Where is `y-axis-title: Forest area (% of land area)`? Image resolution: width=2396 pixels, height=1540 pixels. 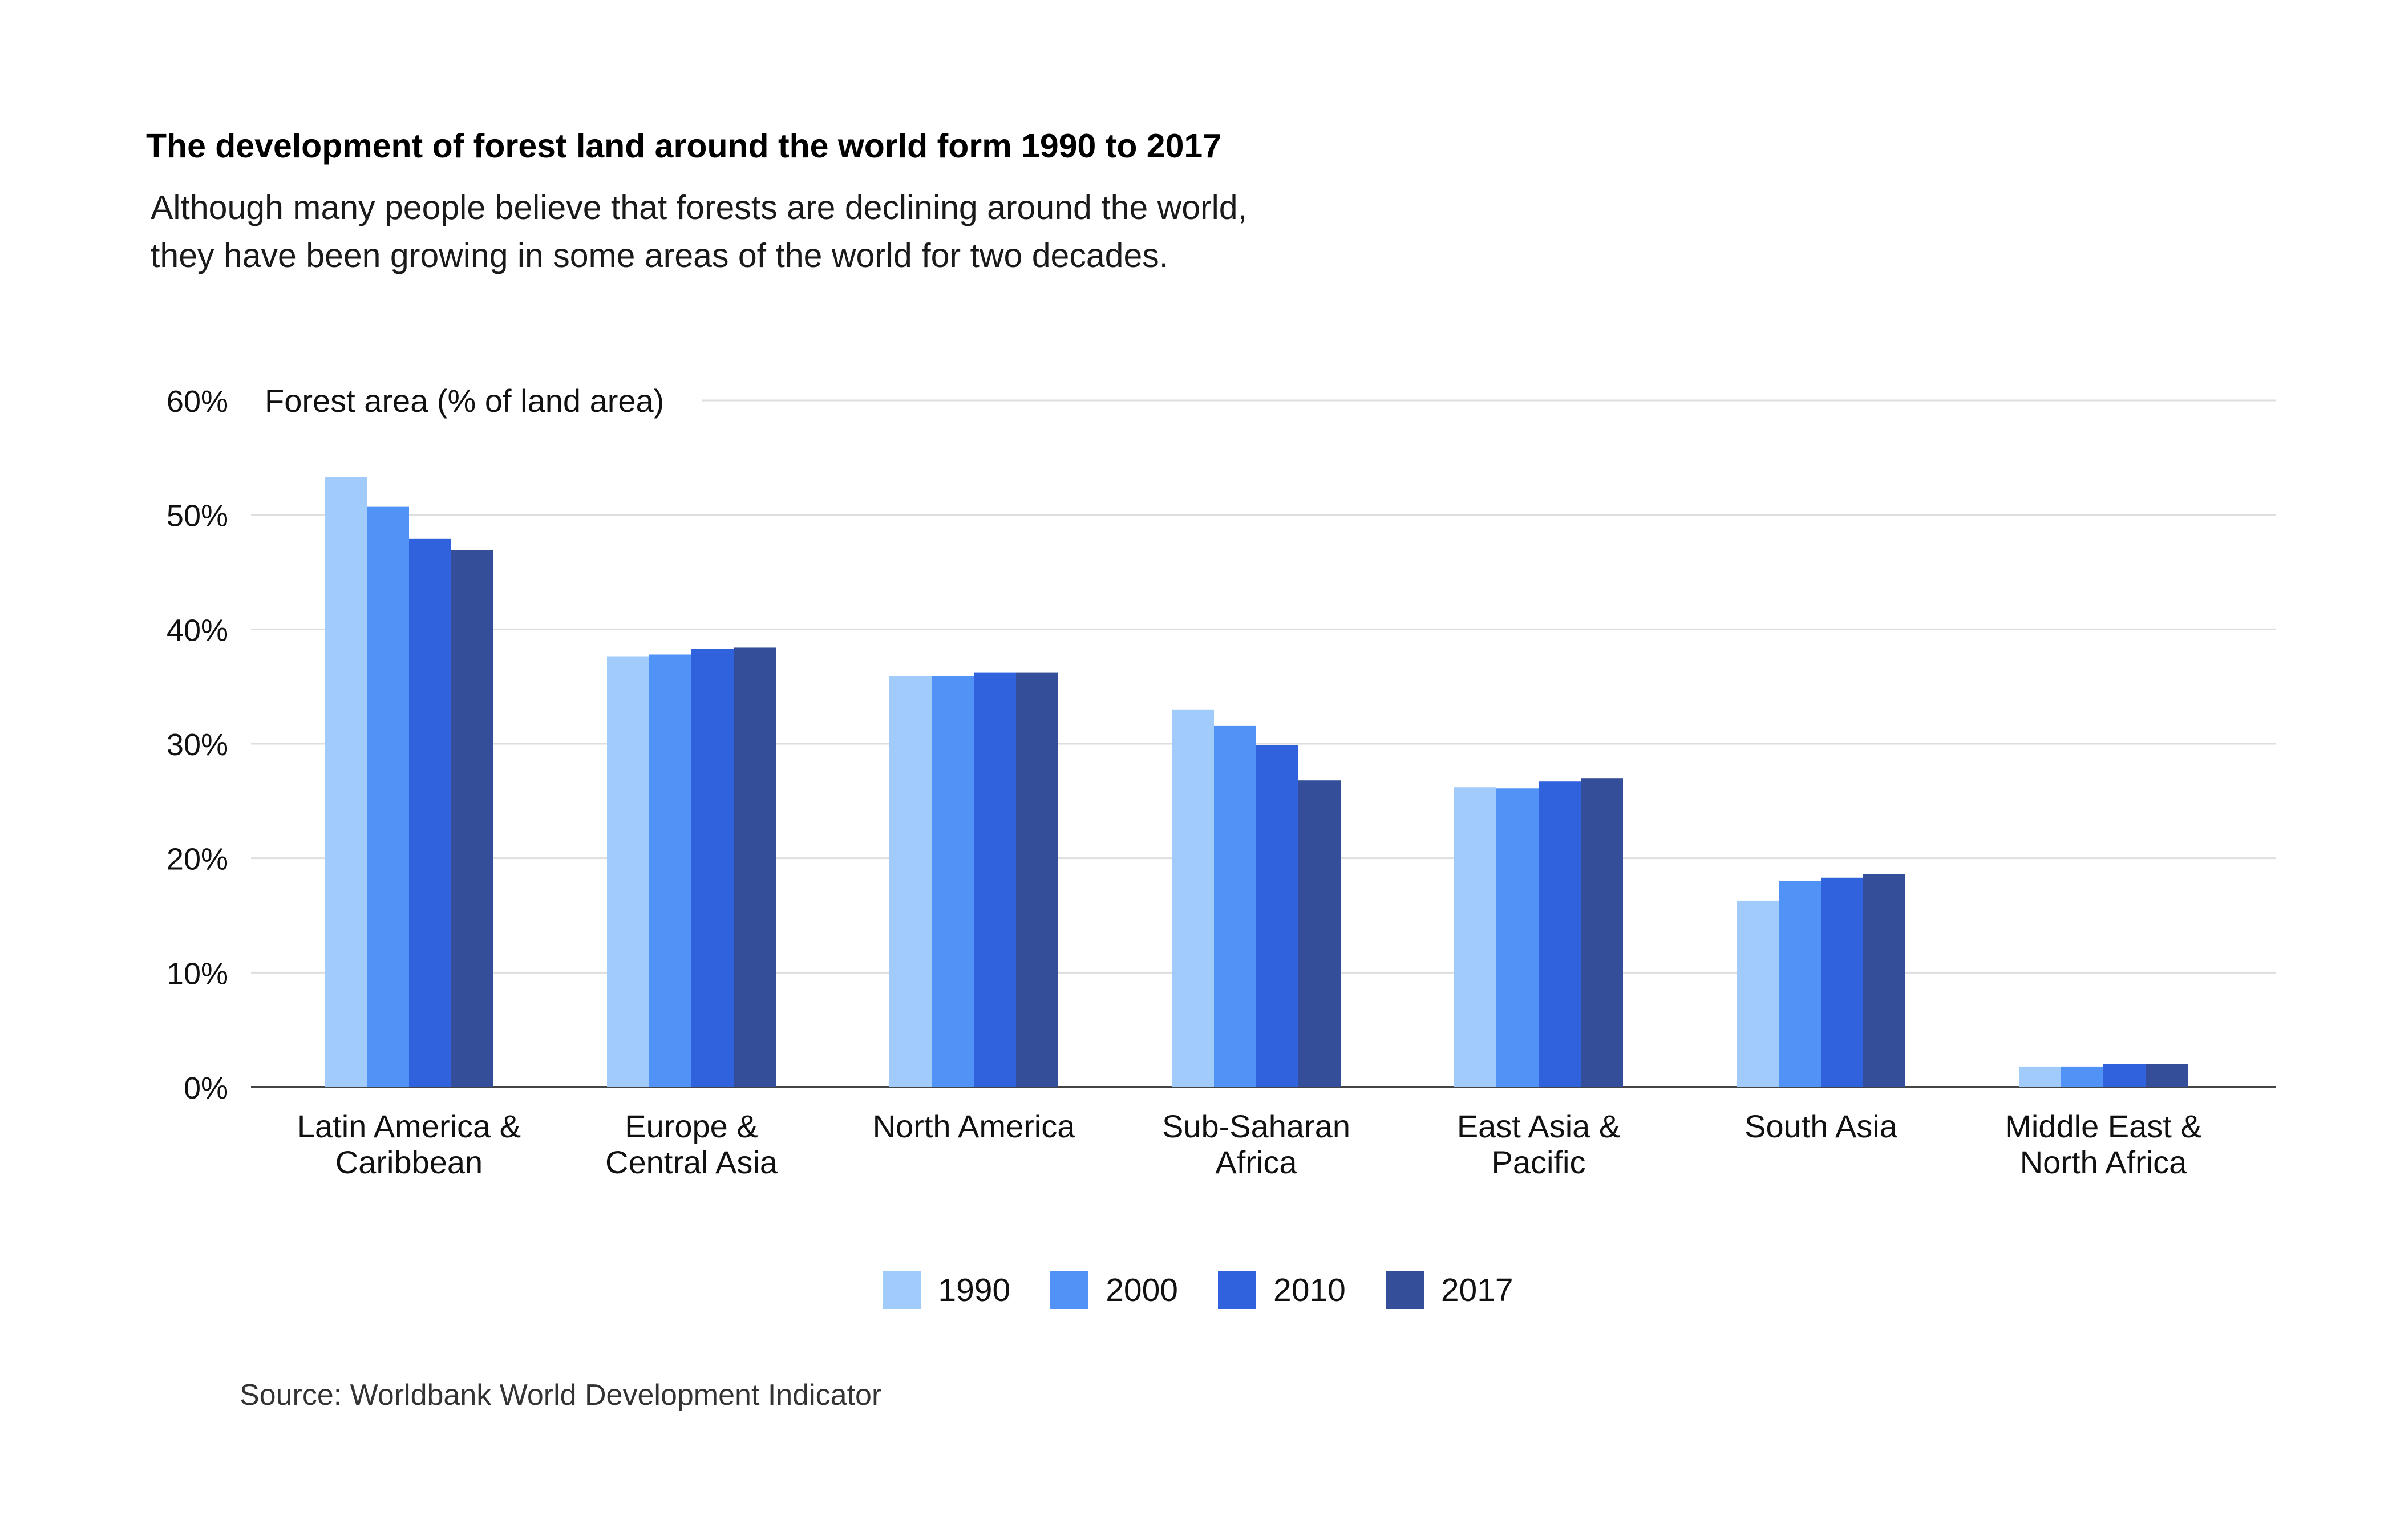
y-axis-title: Forest area (% of land area) is located at coordinates (464, 401).